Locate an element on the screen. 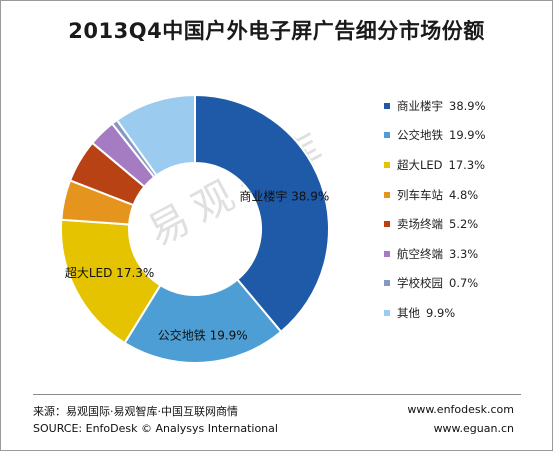 Image resolution: width=553 pixels, height=451 pixels. legend-item-8: 其他 9.9% is located at coordinates (435, 313).